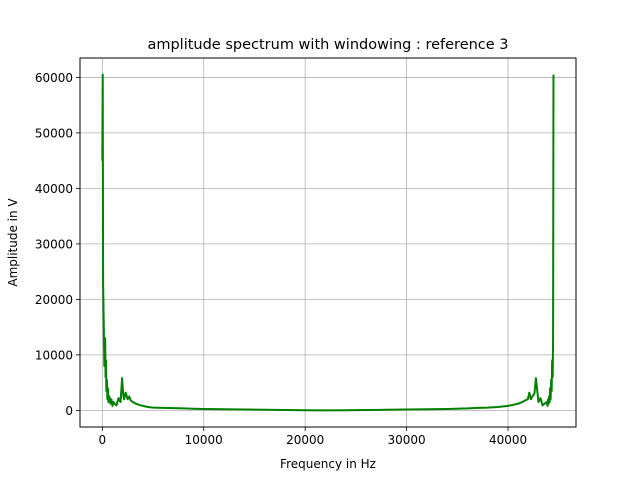  I want to click on y-tick-label: 40000, so click(54, 189).